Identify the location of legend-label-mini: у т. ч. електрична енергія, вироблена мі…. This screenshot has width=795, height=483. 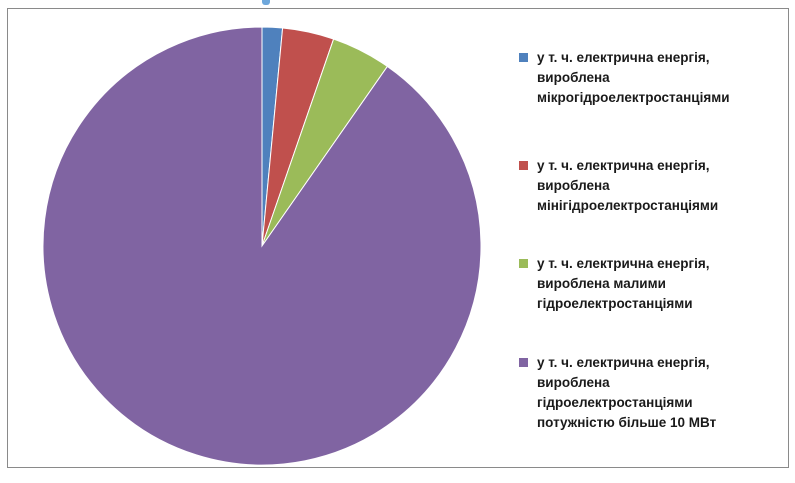
(628, 185).